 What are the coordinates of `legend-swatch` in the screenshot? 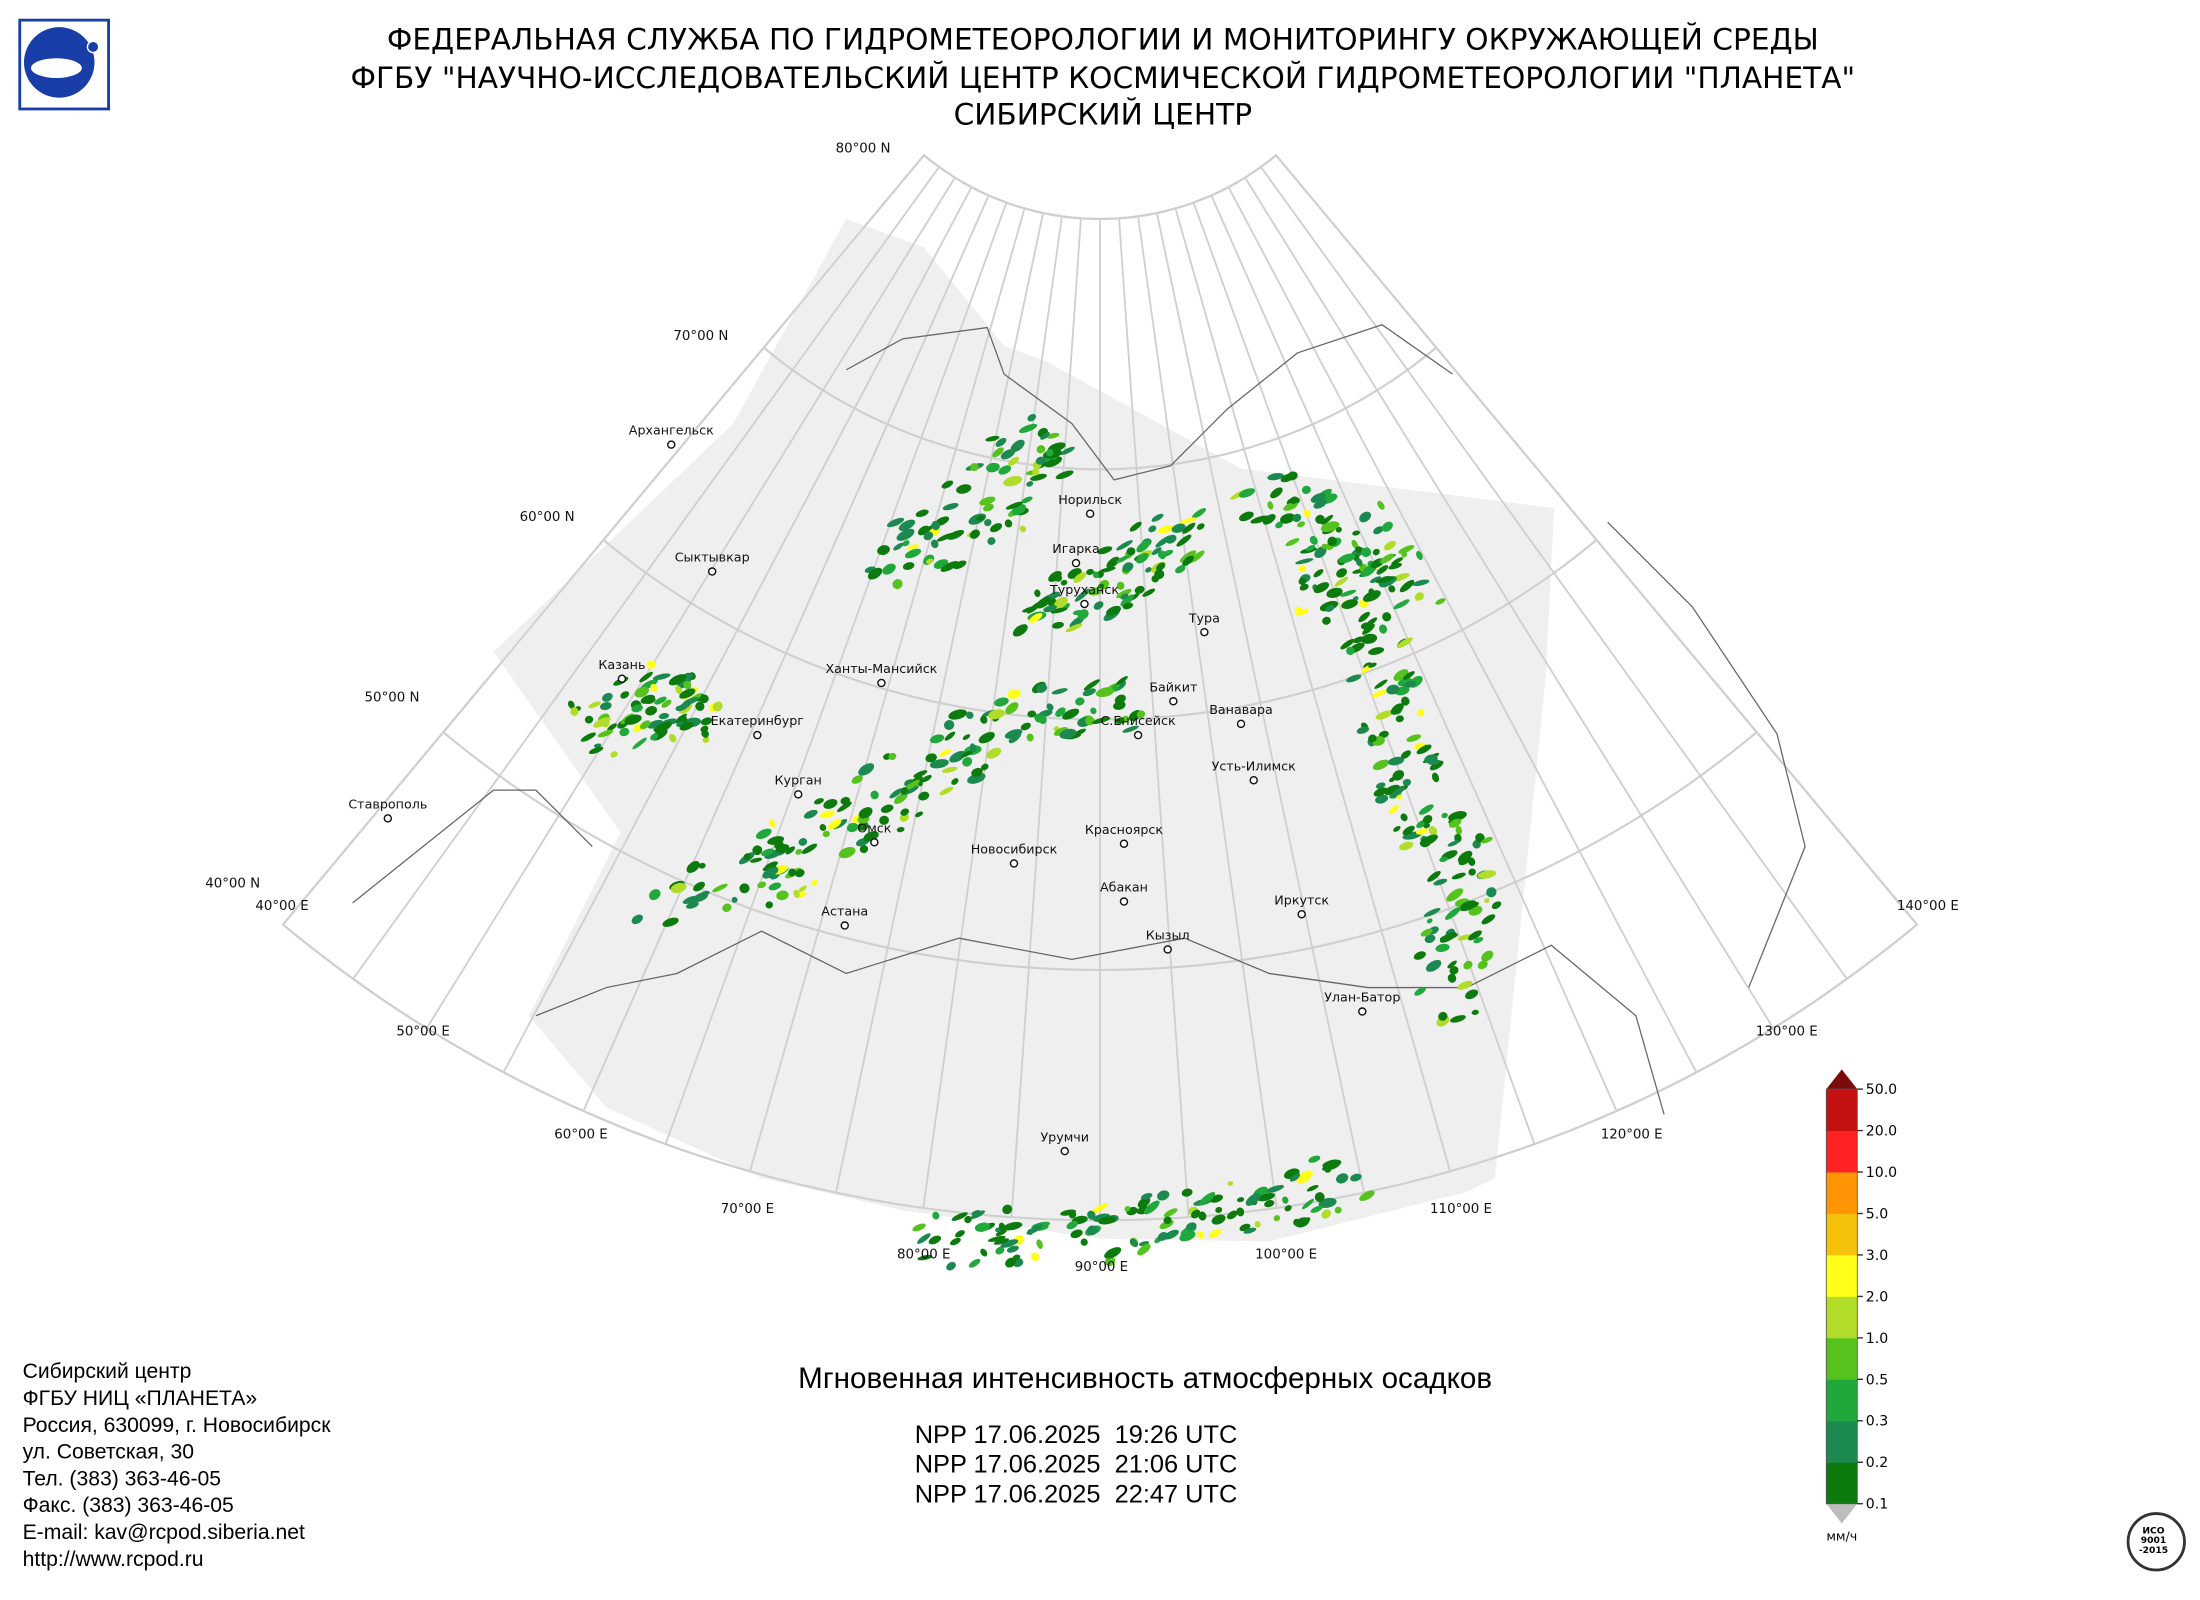 It's located at (1842, 1110).